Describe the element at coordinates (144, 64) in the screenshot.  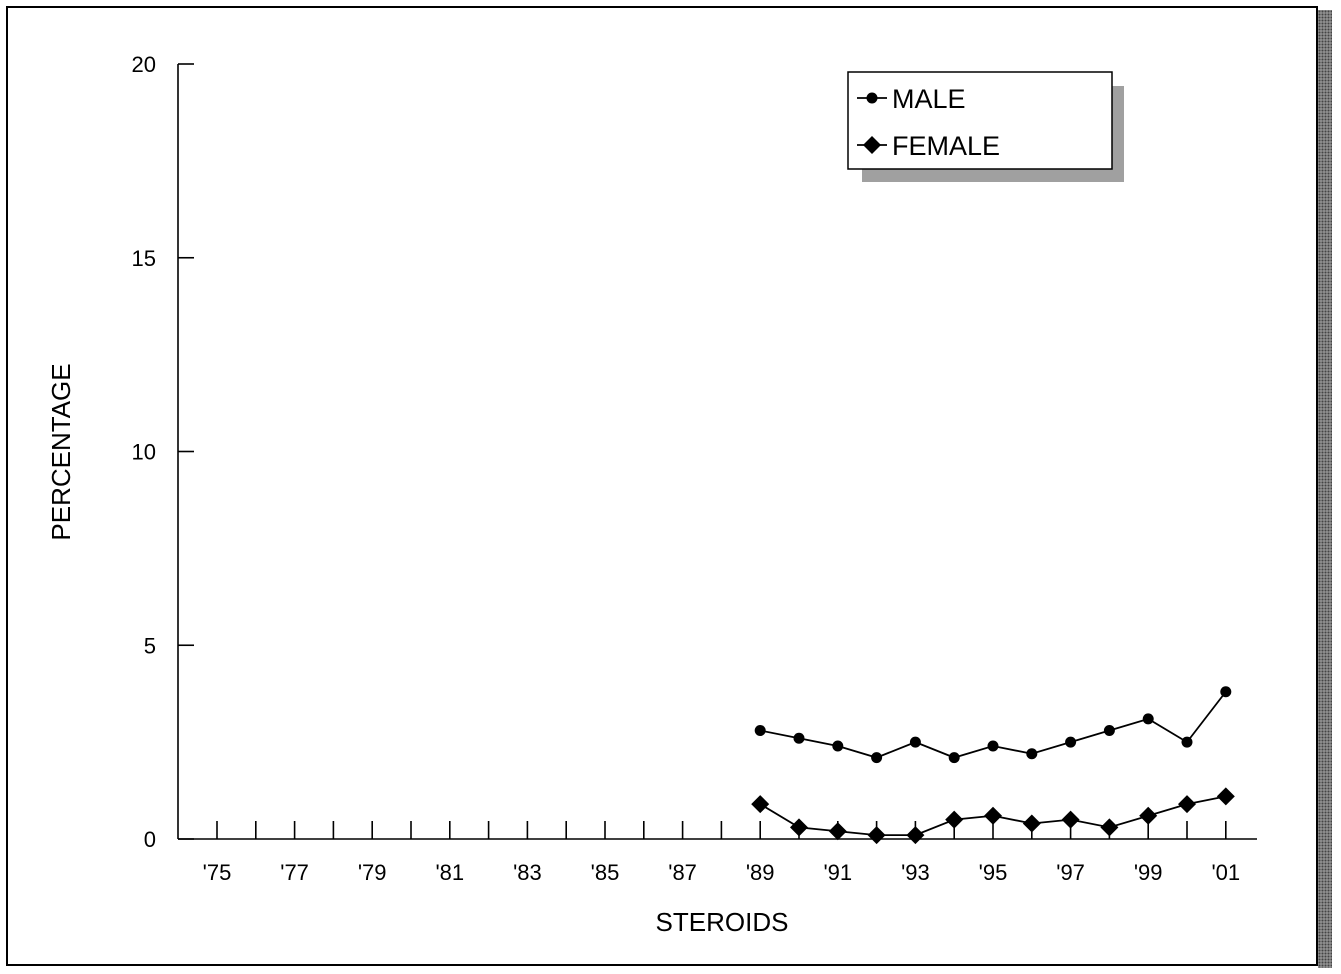
I see `y-tick-label: 20` at that location.